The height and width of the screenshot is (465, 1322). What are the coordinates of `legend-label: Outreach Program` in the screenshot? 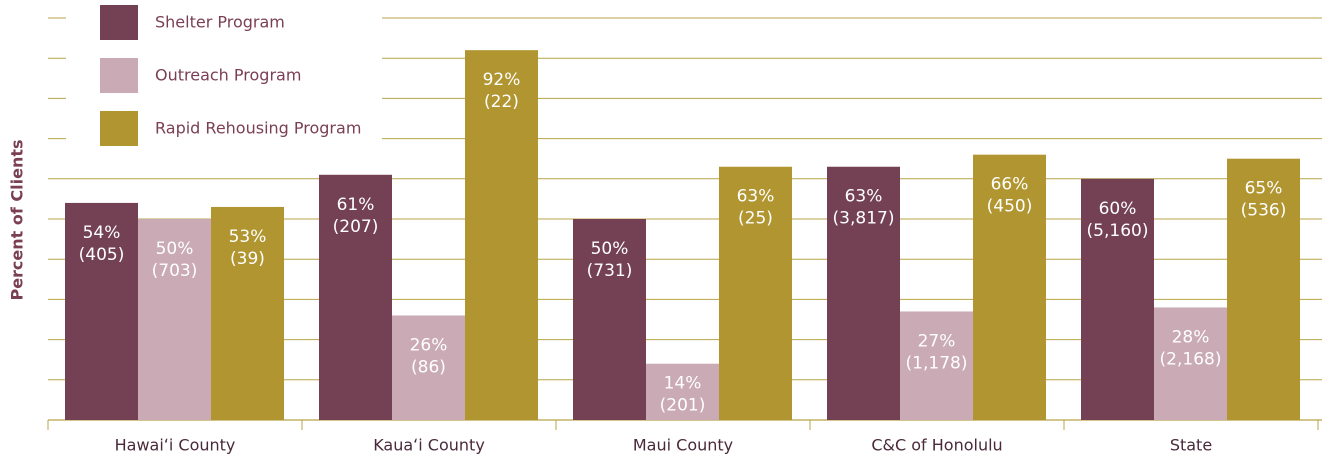 It's located at (228, 75).